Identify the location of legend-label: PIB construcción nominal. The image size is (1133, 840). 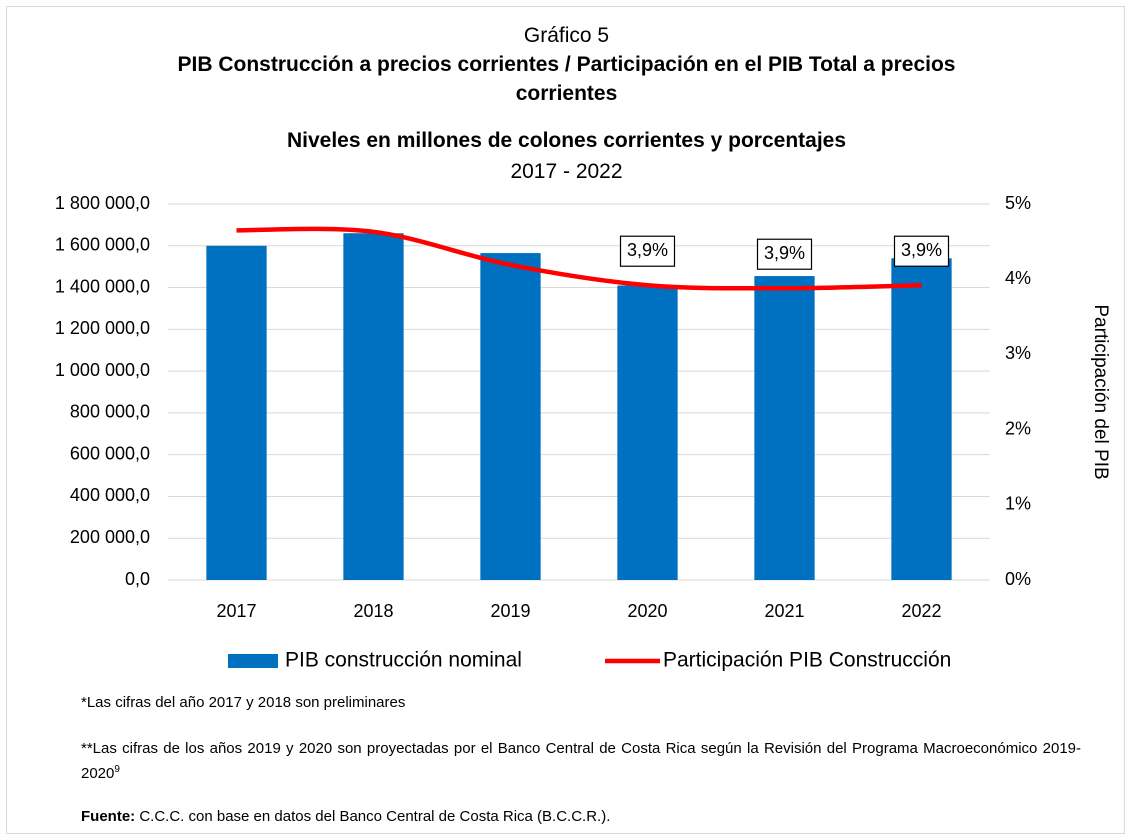
(403, 660).